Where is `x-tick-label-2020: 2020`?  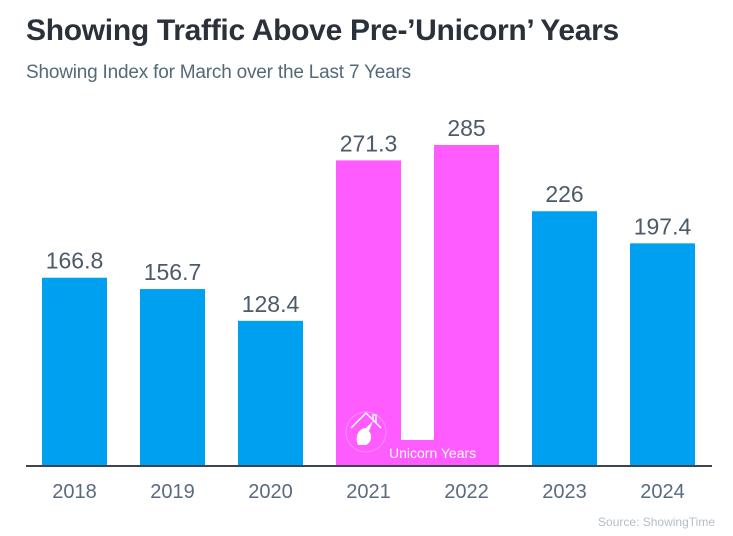 x-tick-label-2020: 2020 is located at coordinates (270, 492).